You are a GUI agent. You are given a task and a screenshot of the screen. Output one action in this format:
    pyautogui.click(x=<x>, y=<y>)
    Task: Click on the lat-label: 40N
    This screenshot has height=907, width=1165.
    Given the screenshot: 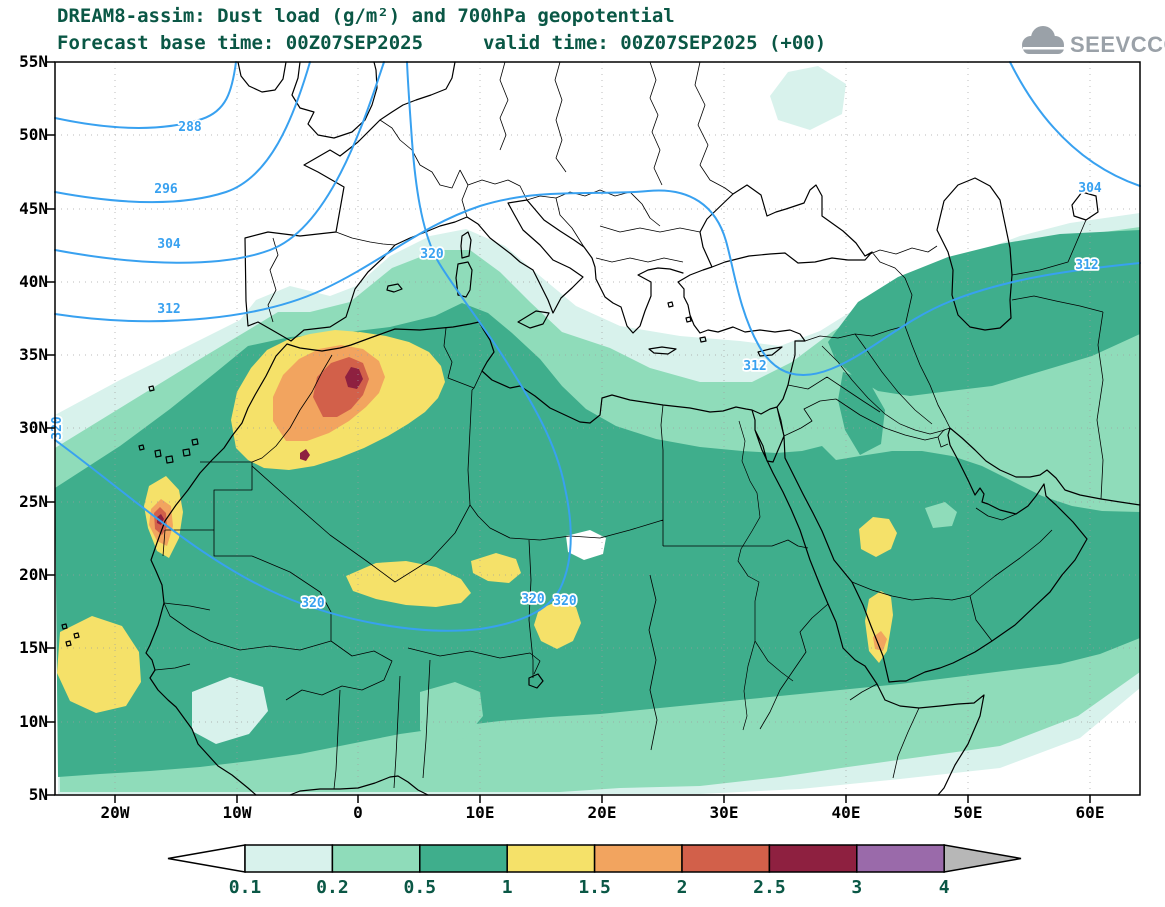 What is the action you would take?
    pyautogui.click(x=33, y=281)
    